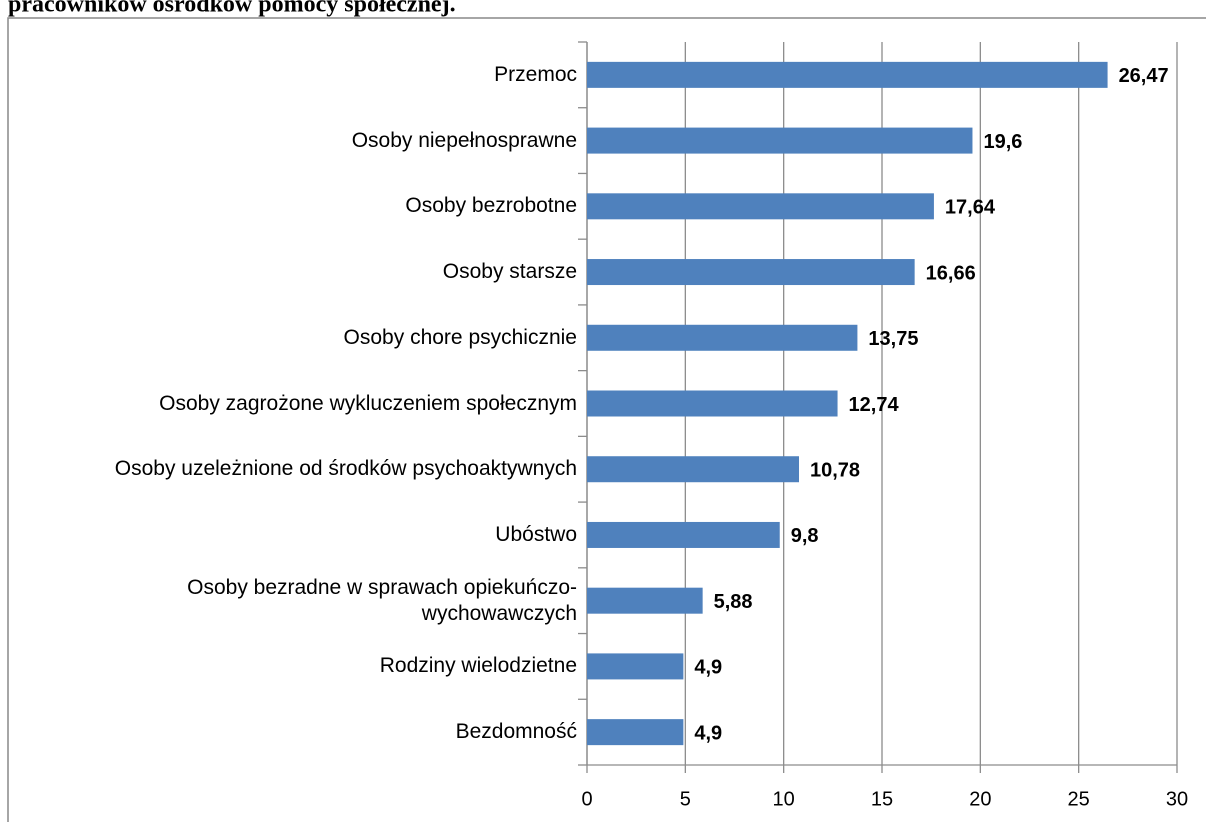 This screenshot has height=822, width=1206. Describe the element at coordinates (491, 206) in the screenshot. I see `category-label: Osoby bezrobotne` at that location.